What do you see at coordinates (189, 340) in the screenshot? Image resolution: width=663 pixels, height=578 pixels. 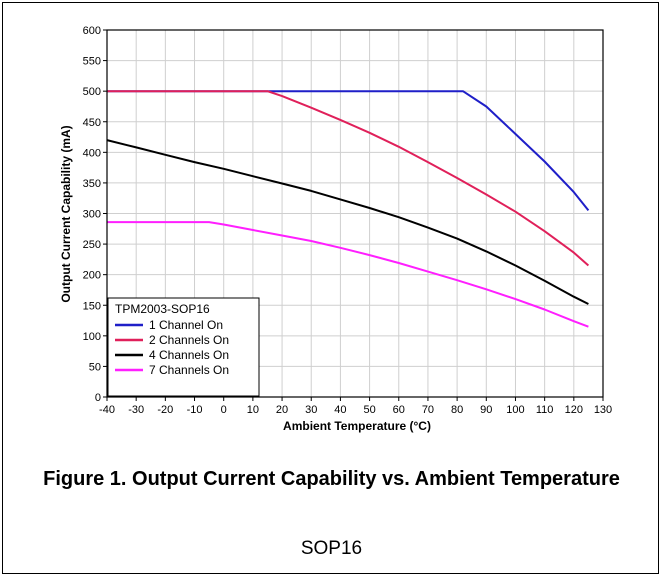 I see `legend-label-2: 2 Channels On` at bounding box center [189, 340].